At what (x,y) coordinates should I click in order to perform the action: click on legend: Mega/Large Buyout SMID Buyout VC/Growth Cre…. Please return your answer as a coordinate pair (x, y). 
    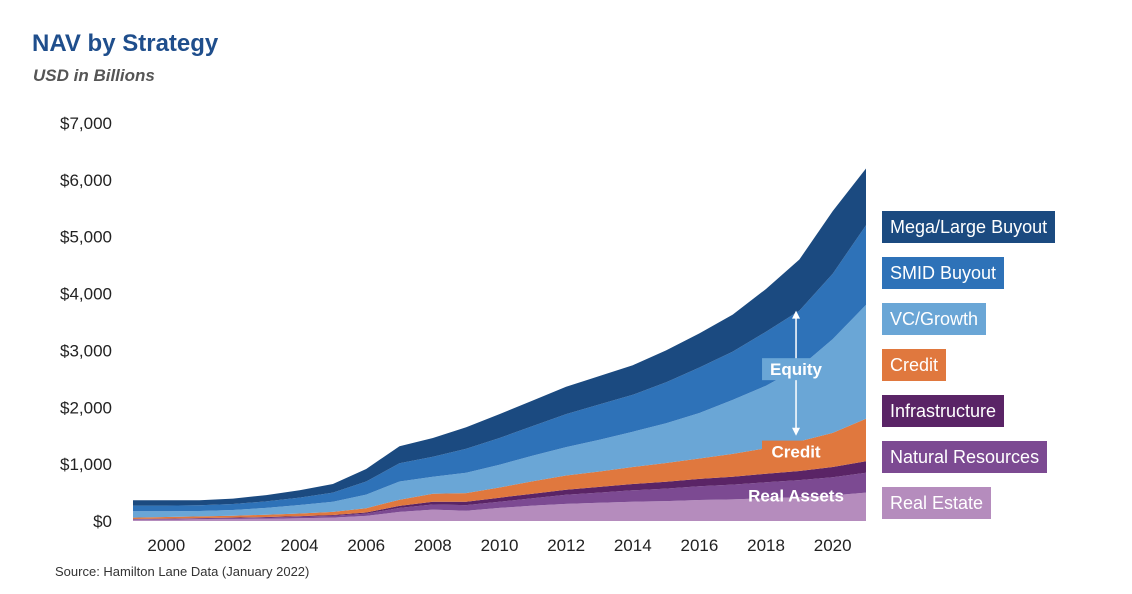
    Looking at the image, I should click on (997, 372).